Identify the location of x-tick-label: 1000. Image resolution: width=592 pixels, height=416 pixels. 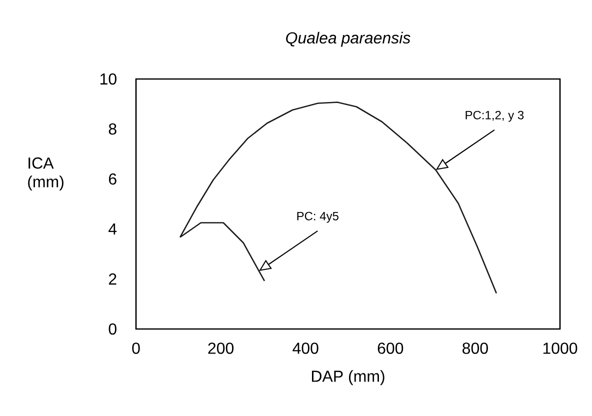
(560, 348).